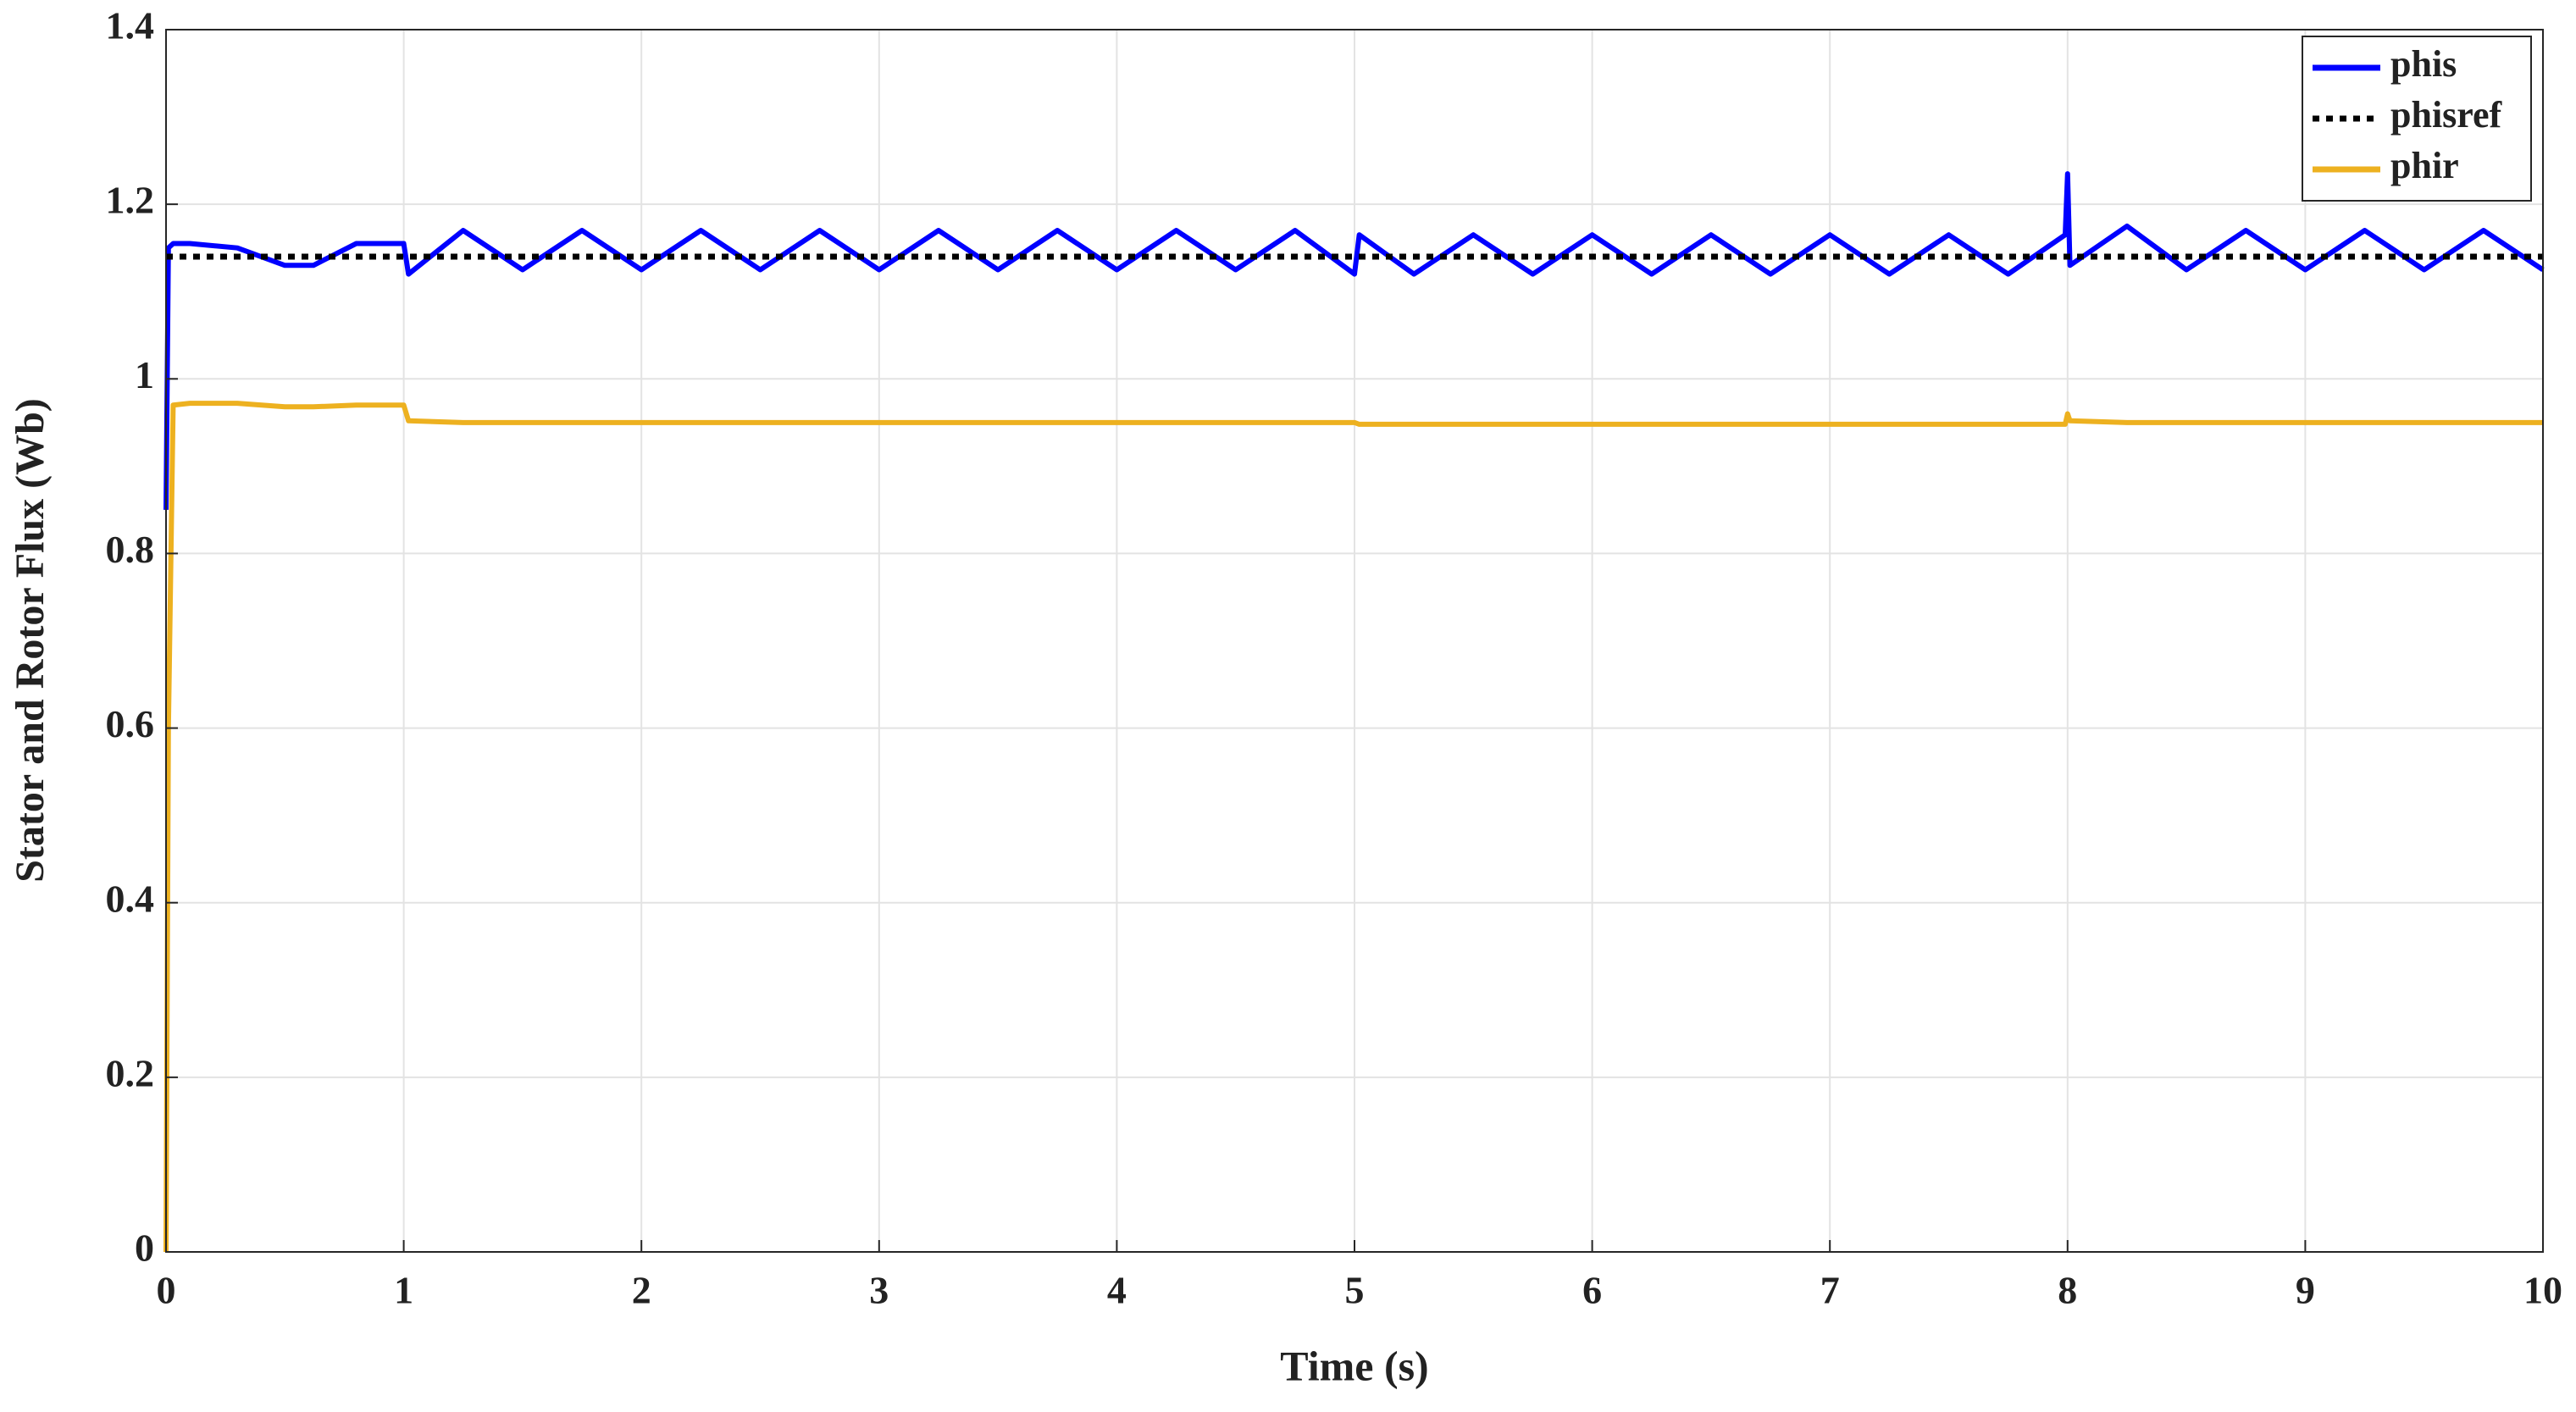 This screenshot has width=2576, height=1412. Describe the element at coordinates (1830, 1290) in the screenshot. I see `x-tick-label: 7` at that location.